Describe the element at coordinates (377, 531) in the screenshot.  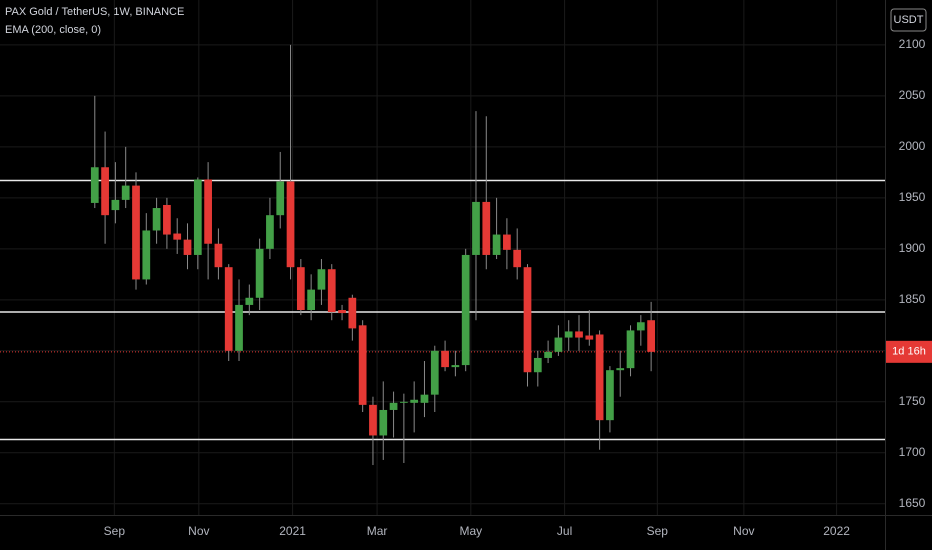
I see `x-tick-label: Mar` at that location.